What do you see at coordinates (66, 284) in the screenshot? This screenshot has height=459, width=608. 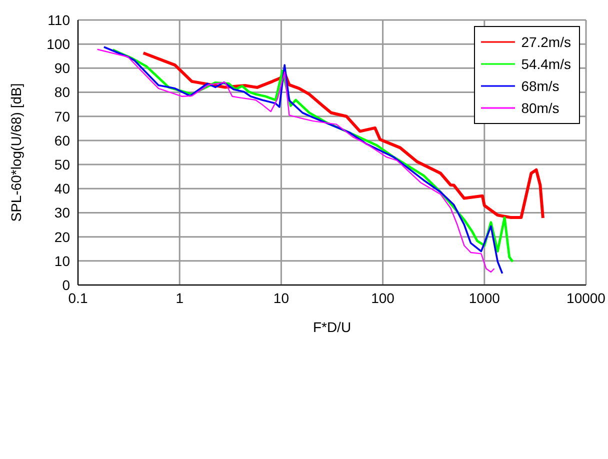 I see `y-tick-label: 0` at bounding box center [66, 284].